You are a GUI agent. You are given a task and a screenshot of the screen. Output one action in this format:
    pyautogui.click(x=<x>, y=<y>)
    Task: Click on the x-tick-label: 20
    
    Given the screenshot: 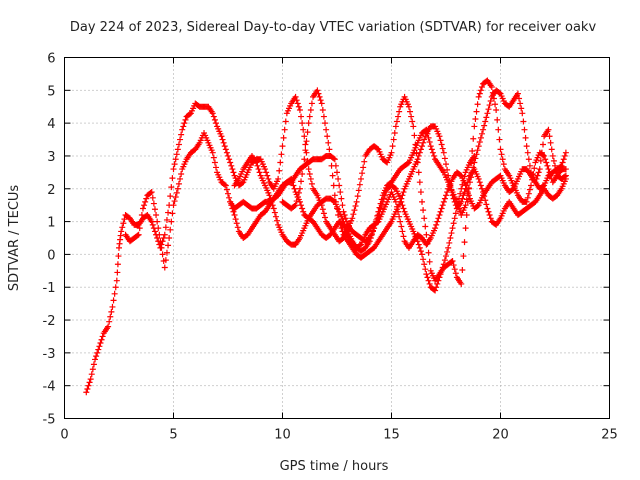 What is the action you would take?
    pyautogui.click(x=500, y=435)
    